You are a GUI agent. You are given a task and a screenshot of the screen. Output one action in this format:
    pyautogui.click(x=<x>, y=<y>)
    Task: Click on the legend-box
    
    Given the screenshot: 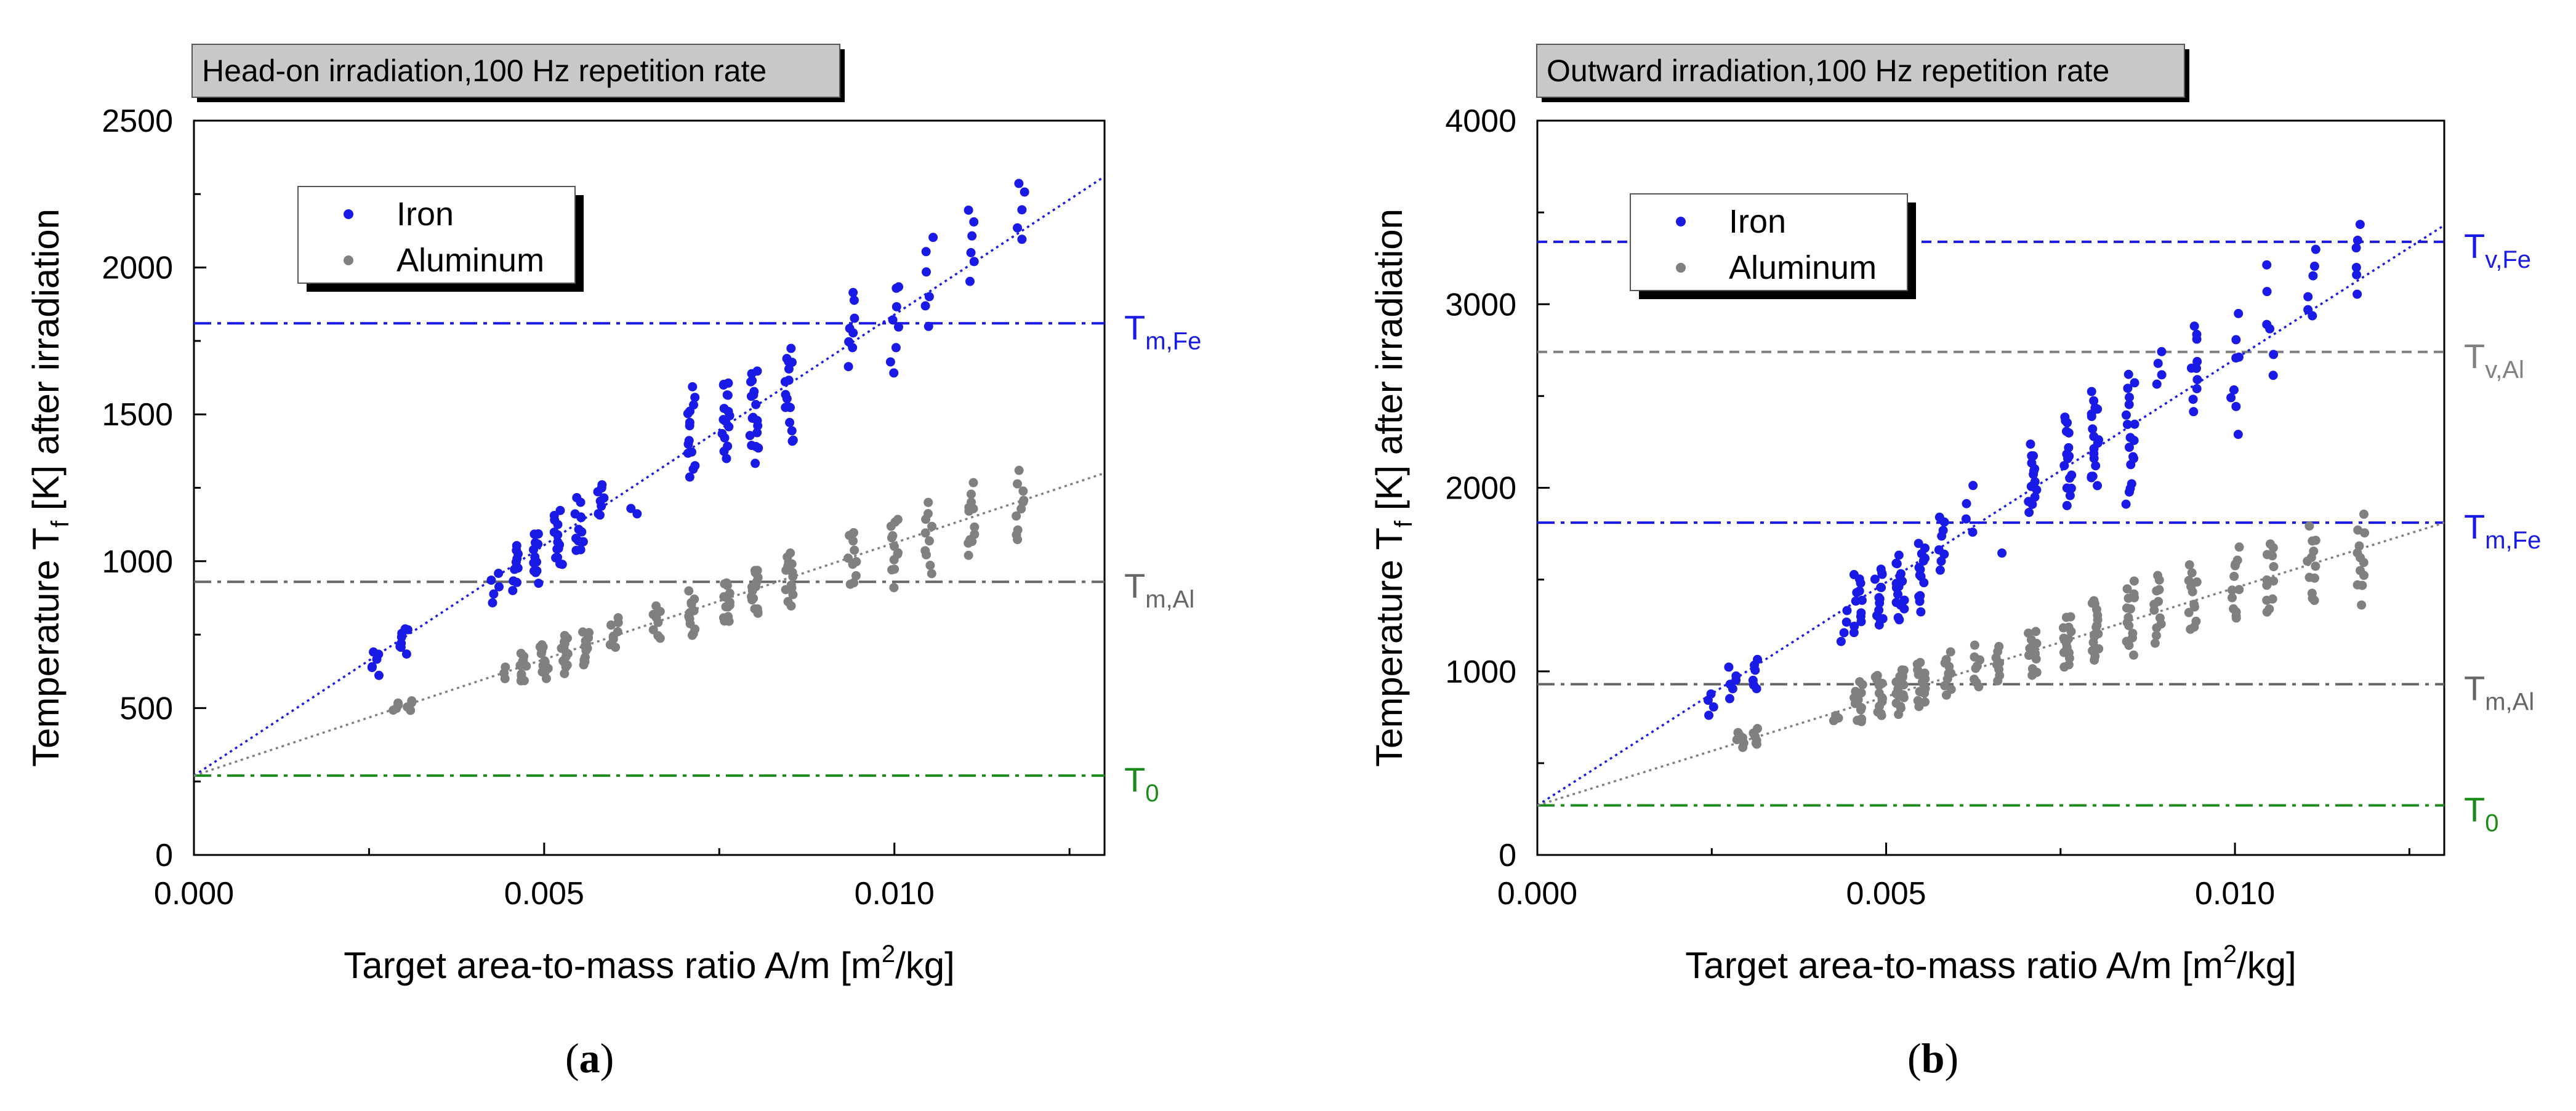 What is the action you would take?
    pyautogui.click(x=1769, y=242)
    